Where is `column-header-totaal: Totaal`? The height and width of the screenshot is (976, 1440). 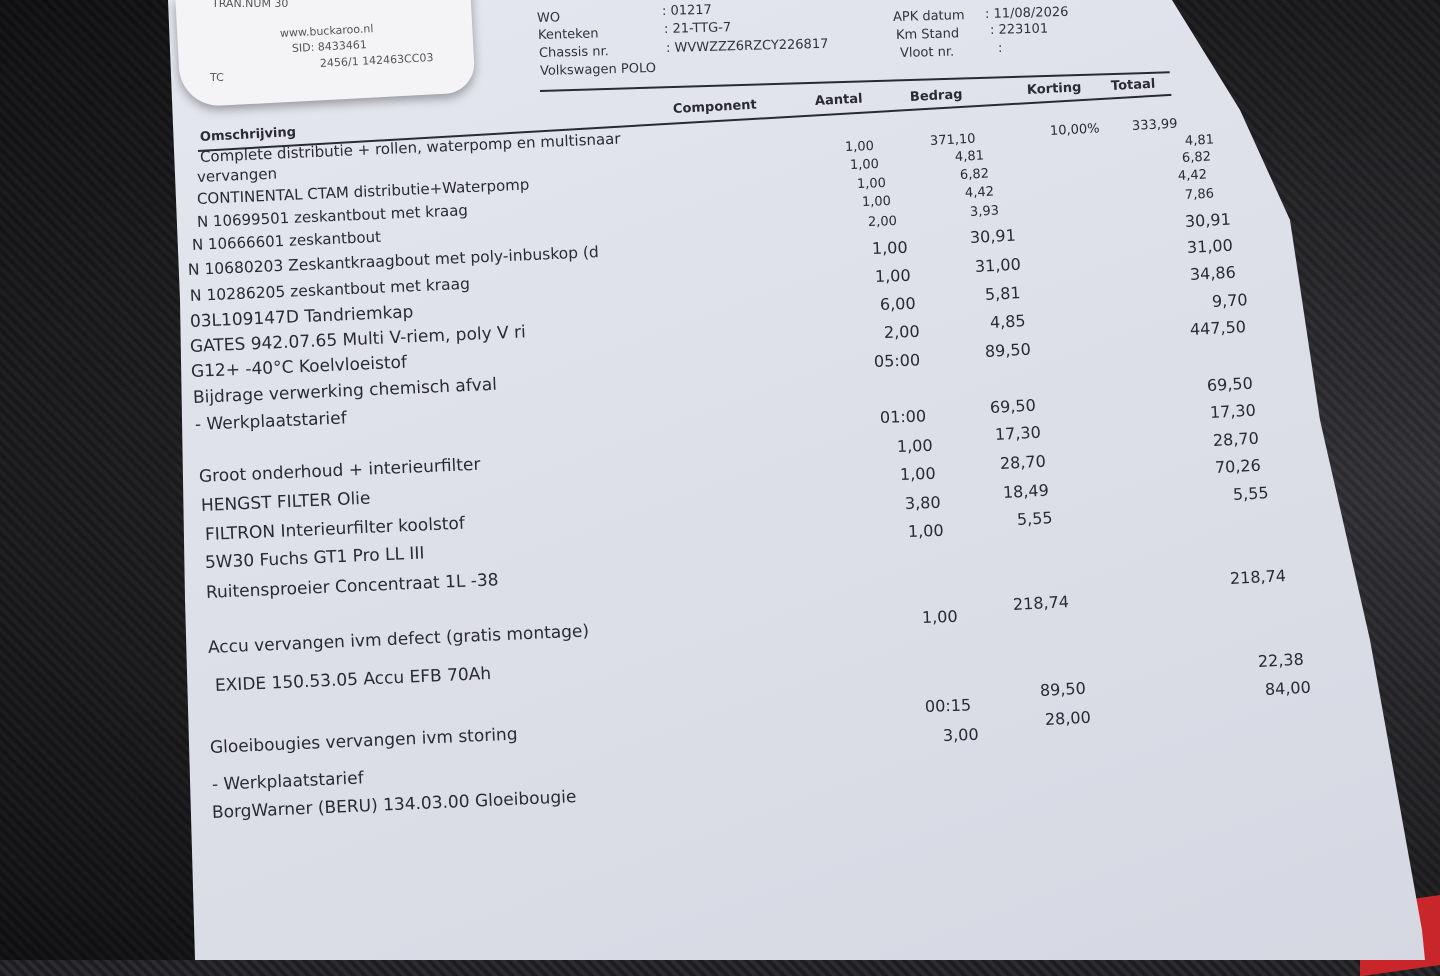
column-header-totaal: Totaal is located at coordinates (1133, 85).